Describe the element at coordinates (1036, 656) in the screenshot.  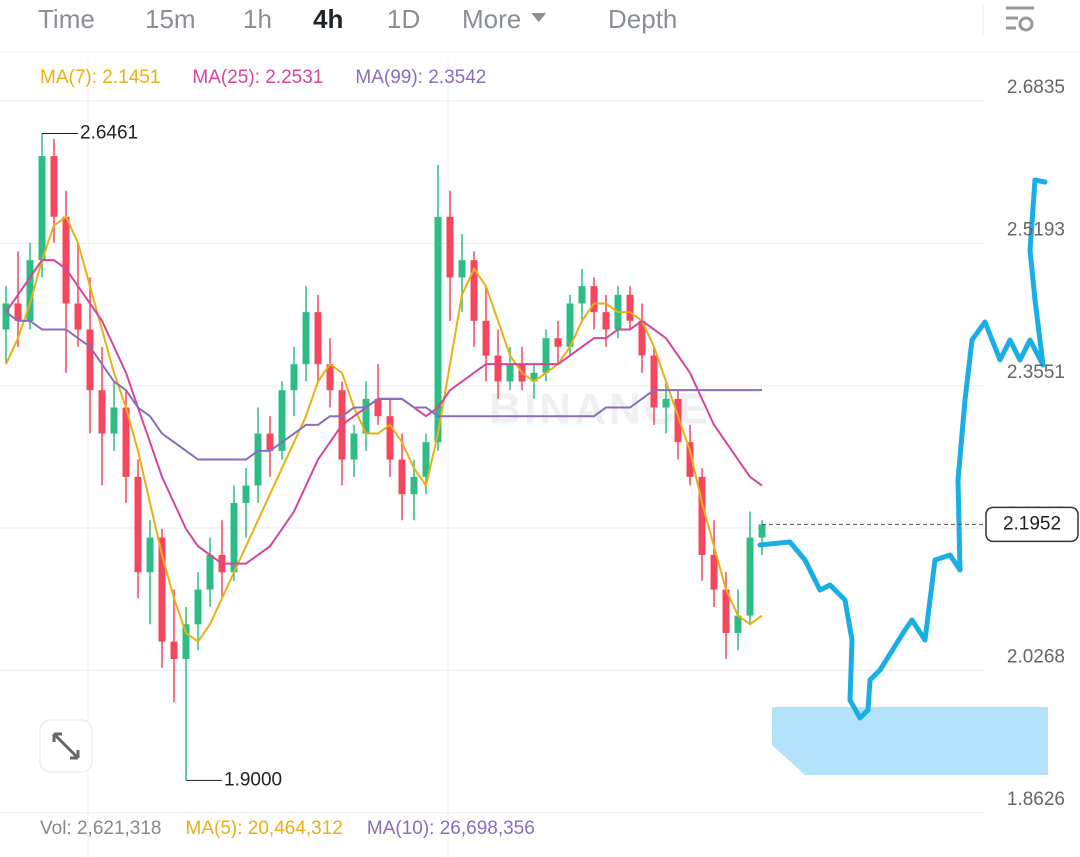
I see `y-tick-label: 2.0268` at that location.